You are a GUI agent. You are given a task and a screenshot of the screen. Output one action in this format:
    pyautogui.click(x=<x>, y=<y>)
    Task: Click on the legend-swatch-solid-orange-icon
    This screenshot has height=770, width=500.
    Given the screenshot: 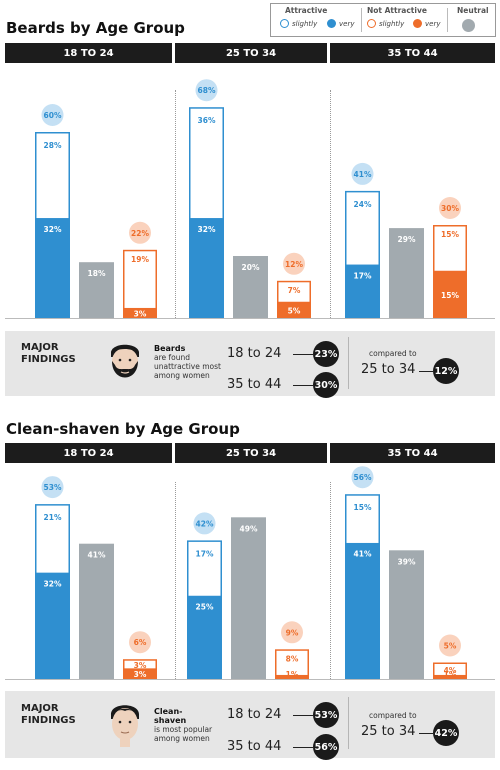 What is the action you would take?
    pyautogui.click(x=417, y=23)
    